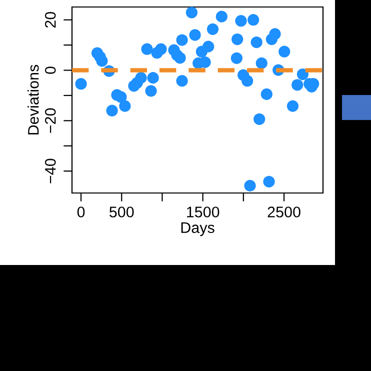 The height and width of the screenshot is (371, 371). What do you see at coordinates (33, 99) in the screenshot?
I see `y-axis-title: Deviations` at bounding box center [33, 99].